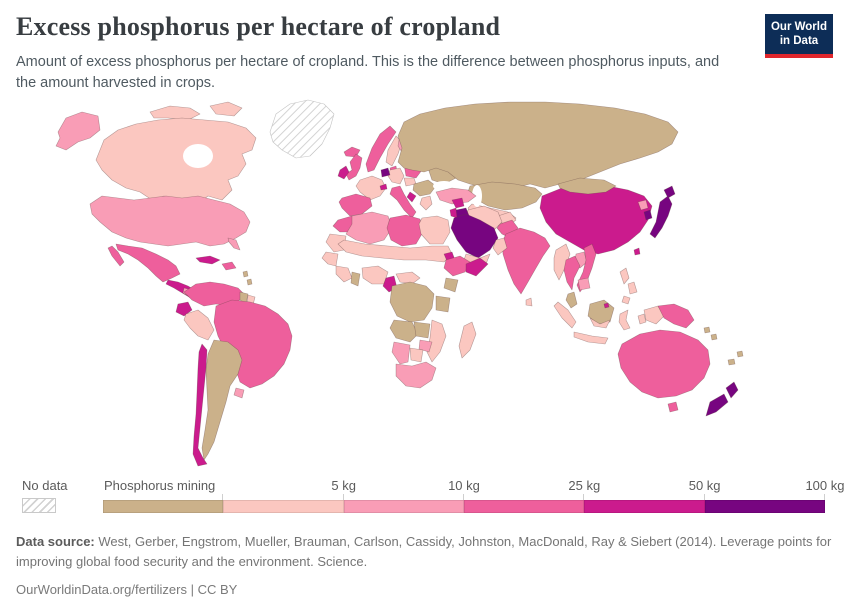 The image size is (850, 600). I want to click on owid-logo: Our World in Data, so click(799, 36).